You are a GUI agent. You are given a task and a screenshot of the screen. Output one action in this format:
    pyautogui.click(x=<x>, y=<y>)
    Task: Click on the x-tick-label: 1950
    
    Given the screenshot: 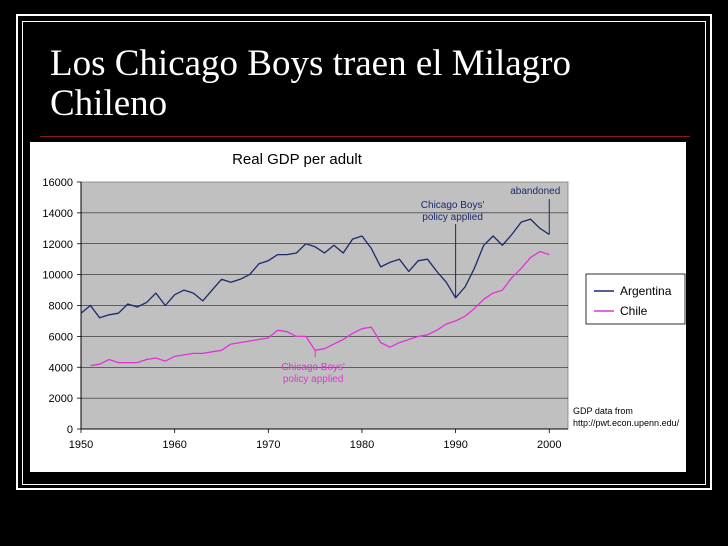 What is the action you would take?
    pyautogui.click(x=81, y=445)
    